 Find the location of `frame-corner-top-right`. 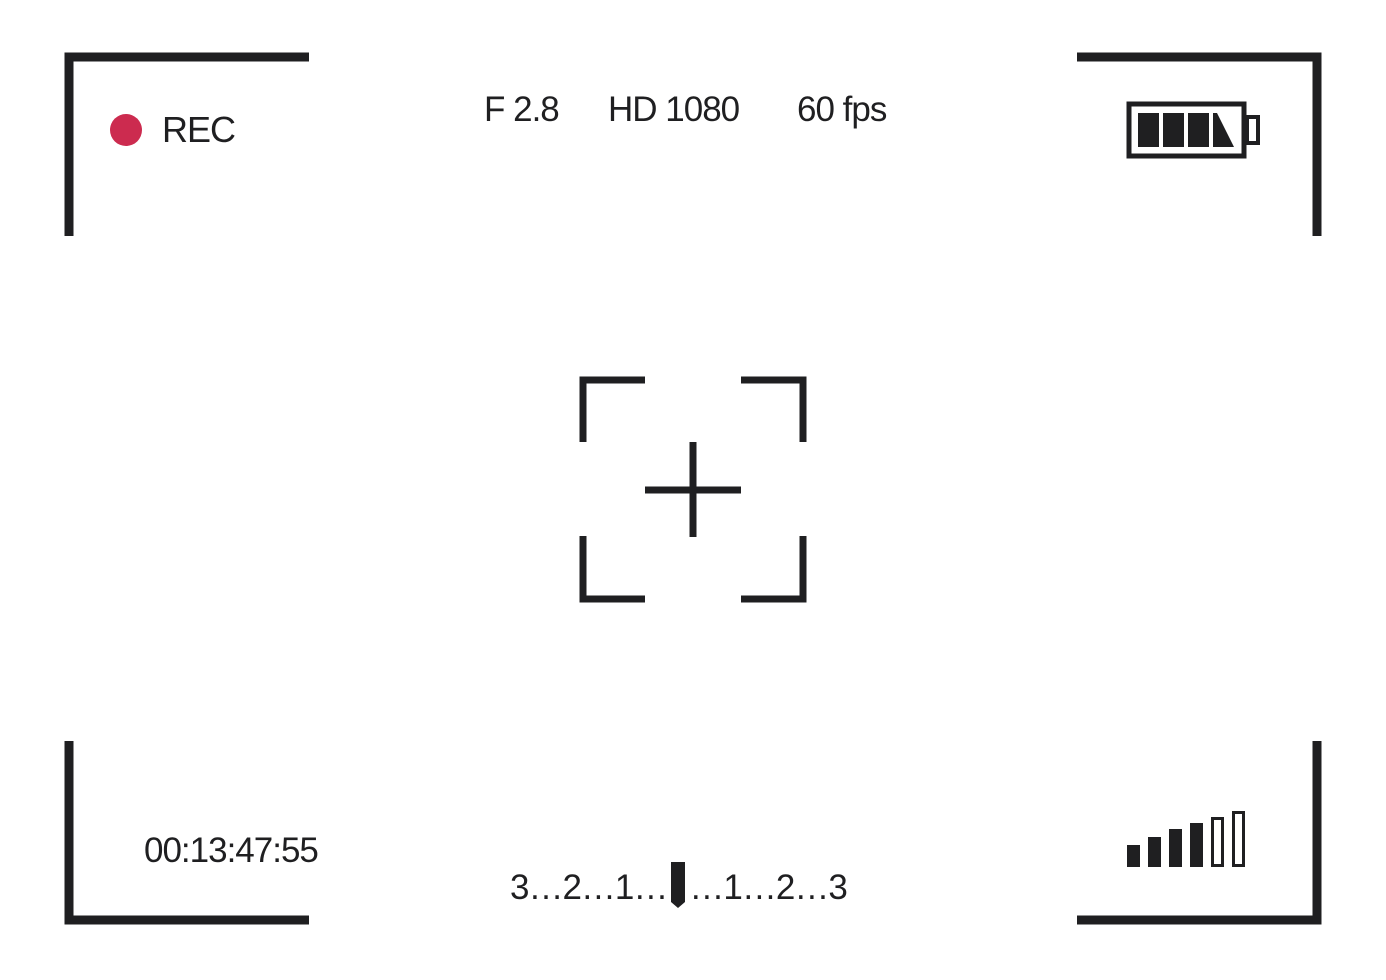

frame-corner-top-right is located at coordinates (1199, 144).